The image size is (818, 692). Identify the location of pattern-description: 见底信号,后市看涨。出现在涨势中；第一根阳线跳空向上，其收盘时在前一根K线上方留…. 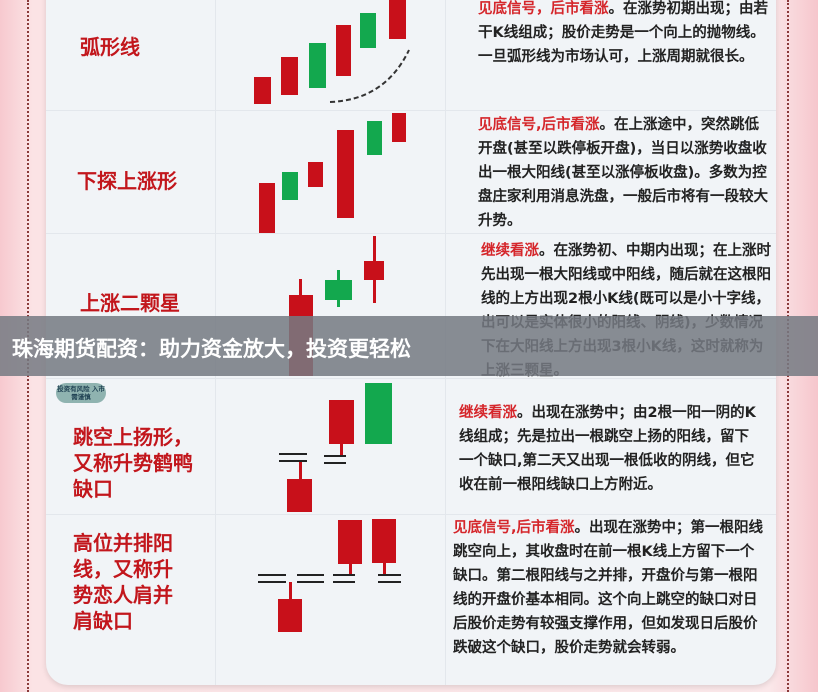
(609, 588).